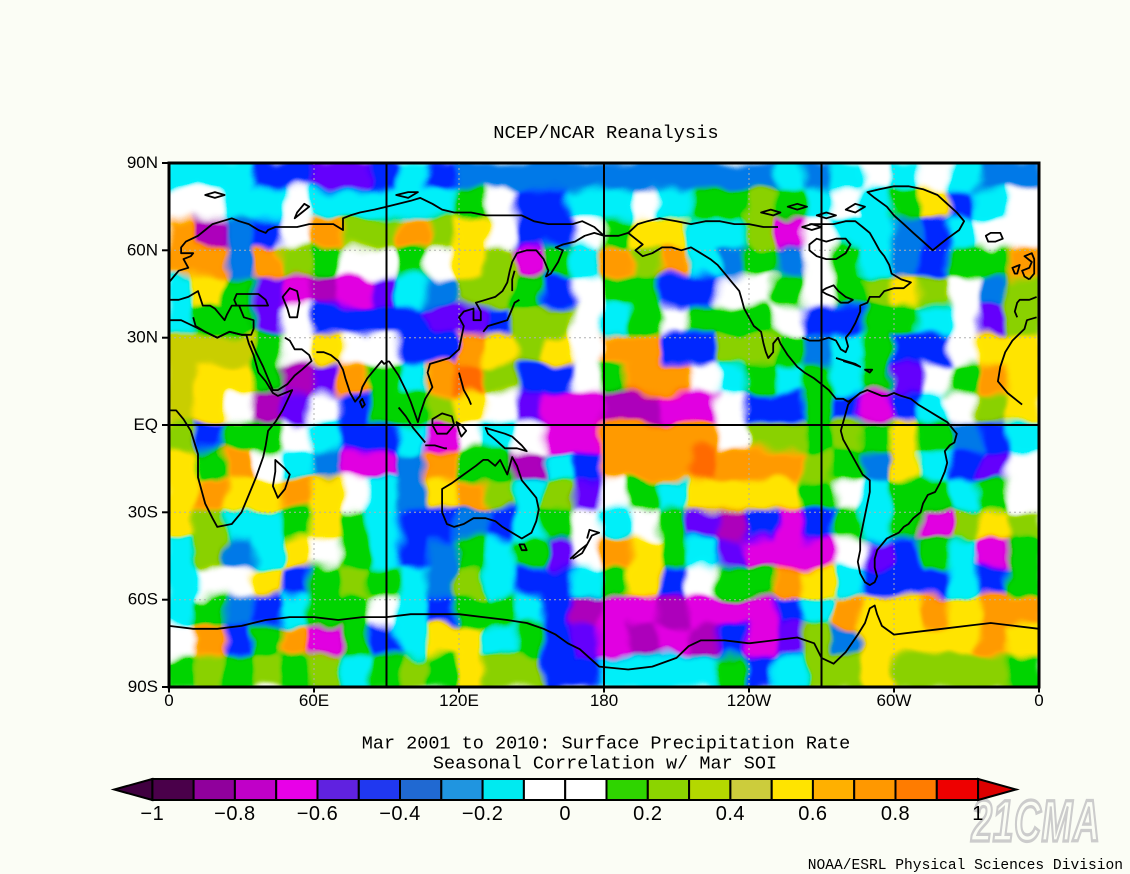 The image size is (1130, 874). What do you see at coordinates (152, 814) in the screenshot?
I see `svg-text: −1` at bounding box center [152, 814].